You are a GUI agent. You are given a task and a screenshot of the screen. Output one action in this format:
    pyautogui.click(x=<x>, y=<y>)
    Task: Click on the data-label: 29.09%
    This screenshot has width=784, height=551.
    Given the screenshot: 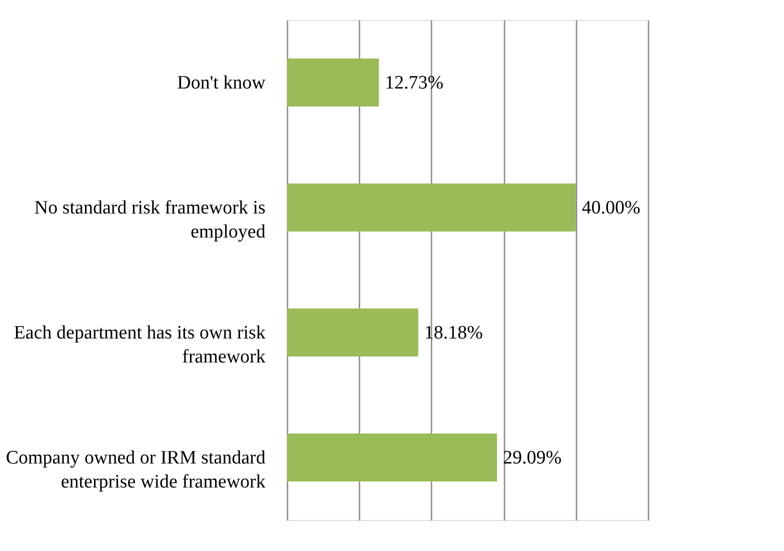 What is the action you would take?
    pyautogui.click(x=532, y=458)
    